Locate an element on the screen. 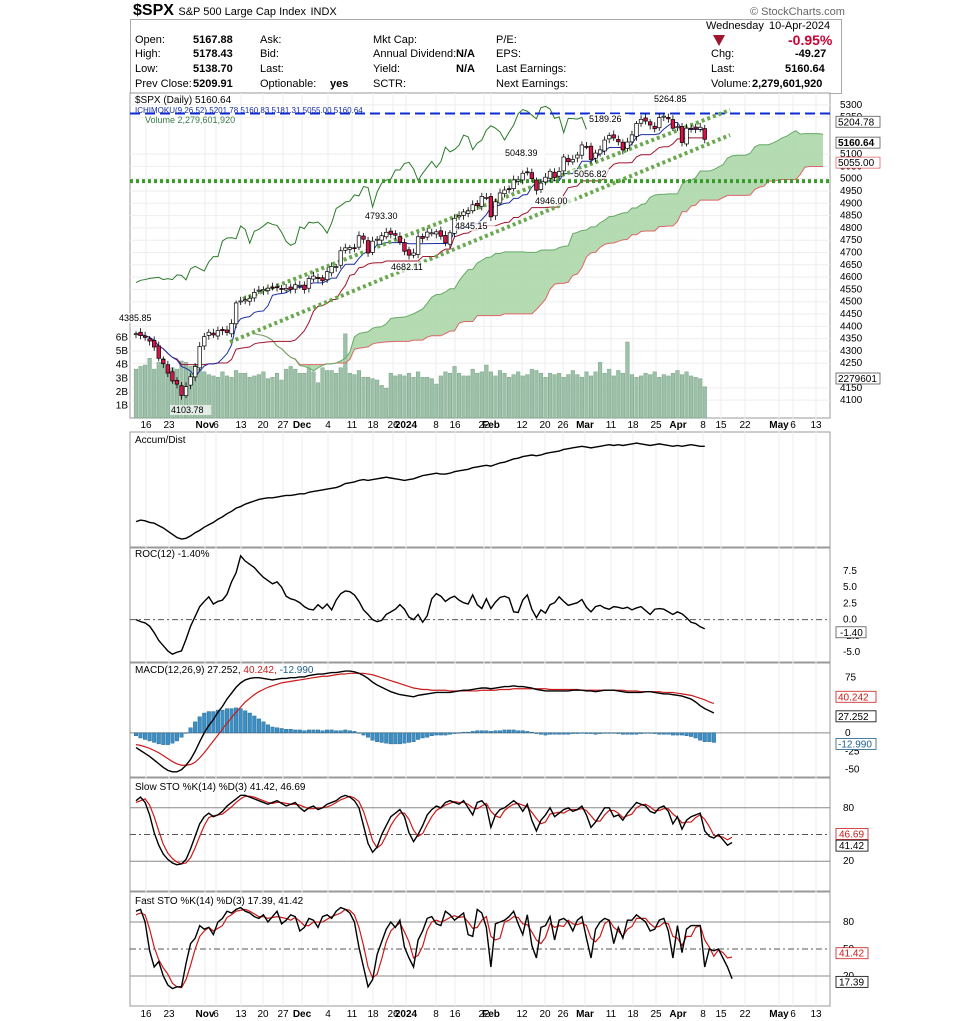 The width and height of the screenshot is (980, 1021). bottom-axis-label: 11 is located at coordinates (611, 1014).